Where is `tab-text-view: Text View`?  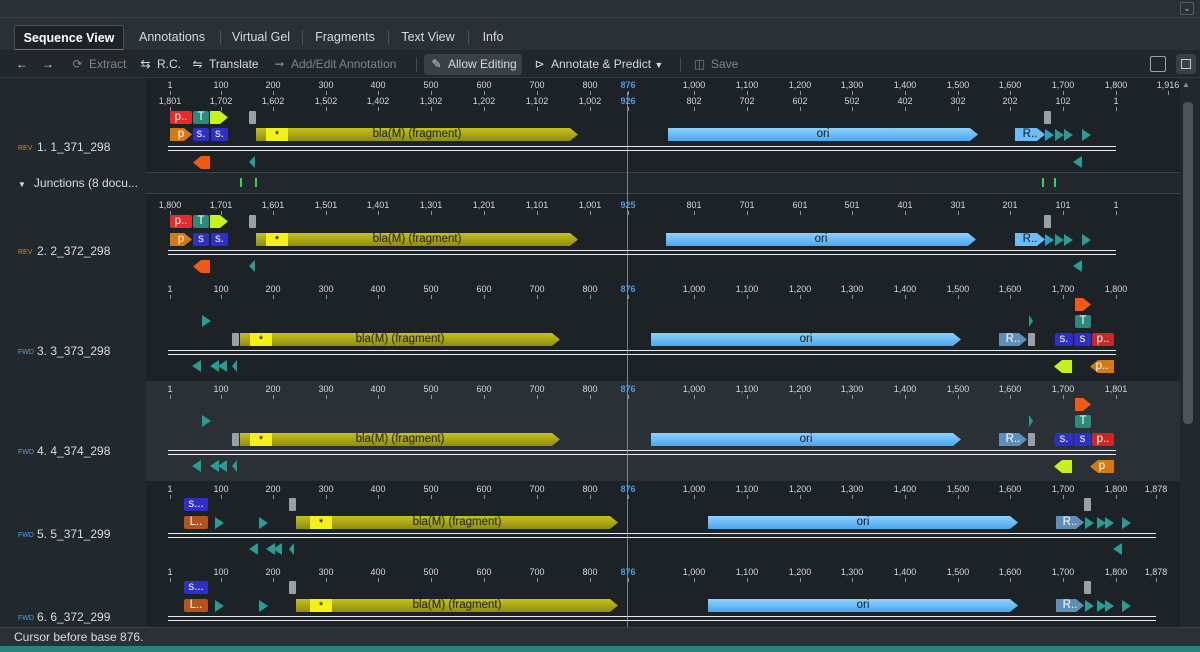 tab-text-view: Text View is located at coordinates (428, 37).